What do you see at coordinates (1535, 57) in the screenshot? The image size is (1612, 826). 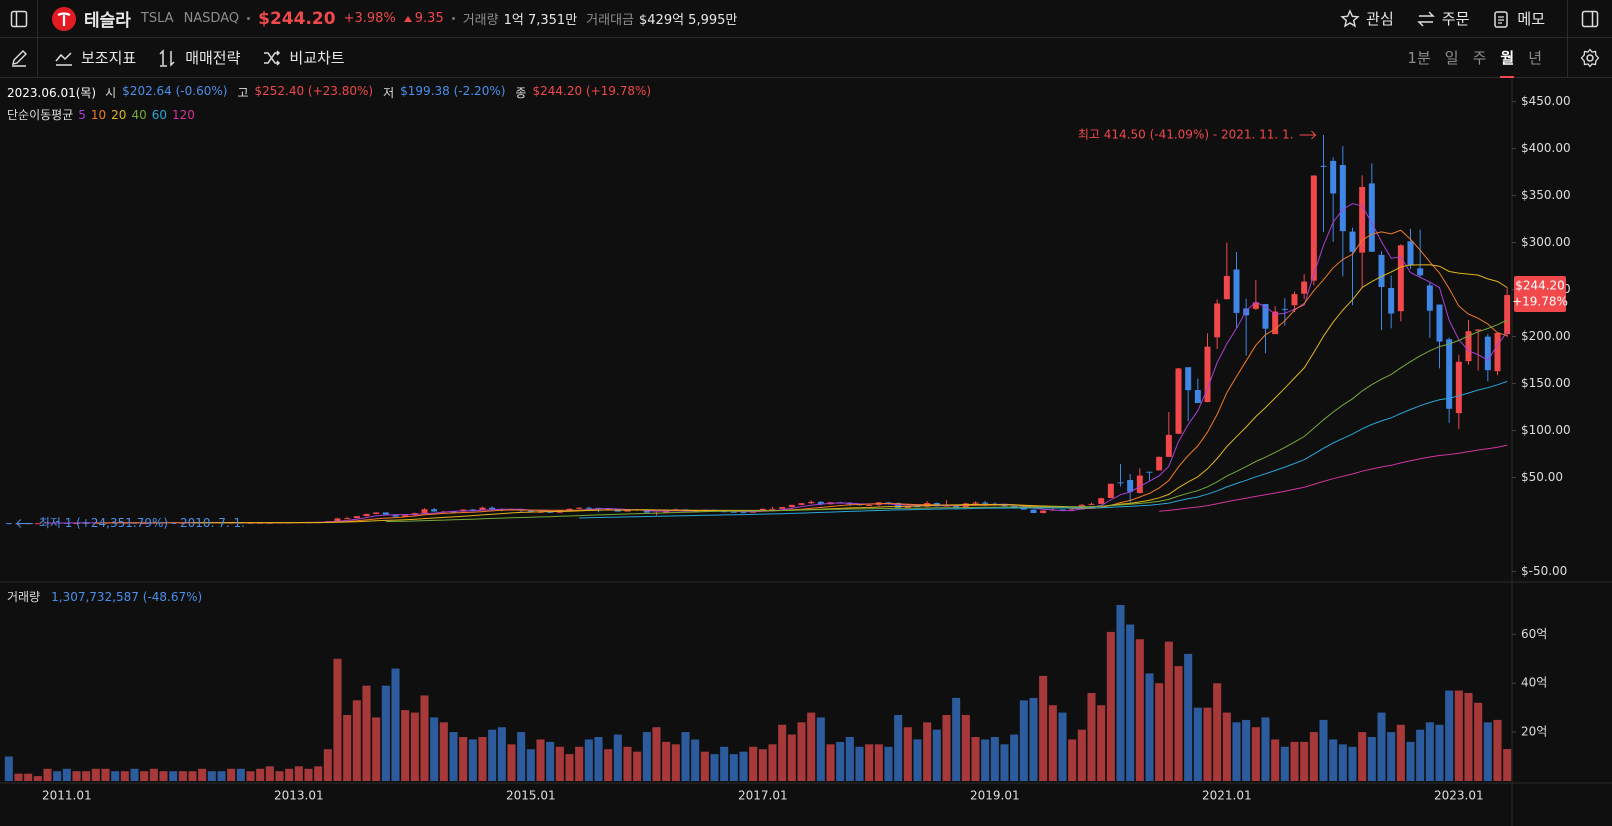 I see `period-option: 년` at bounding box center [1535, 57].